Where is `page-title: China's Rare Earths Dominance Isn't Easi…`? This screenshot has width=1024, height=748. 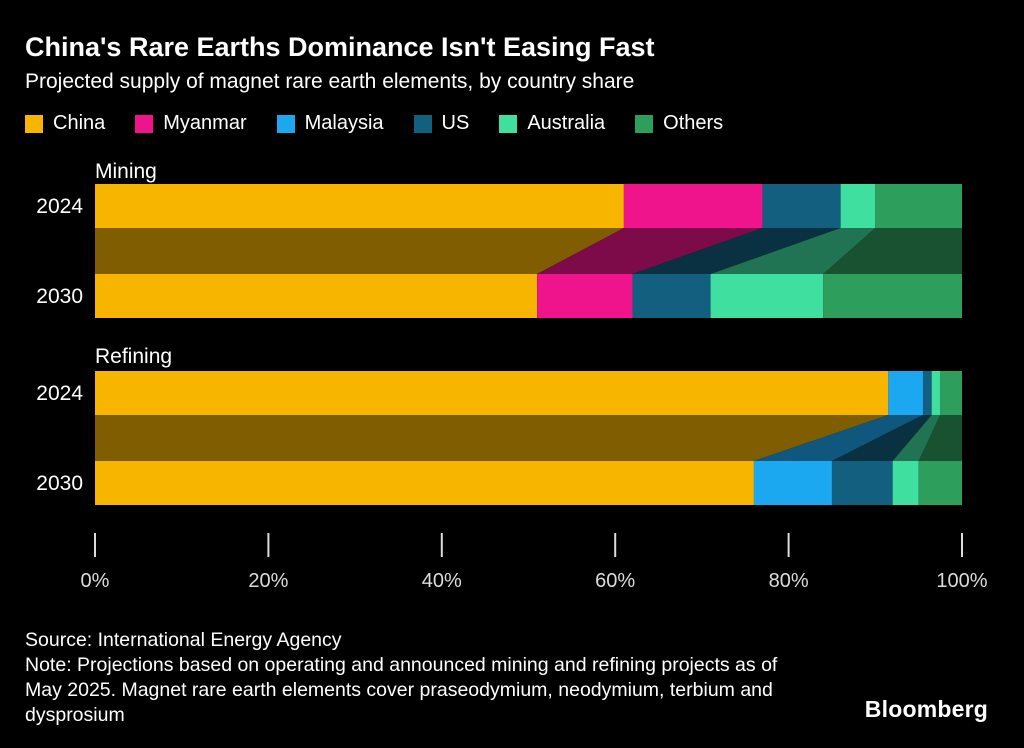 page-title: China's Rare Earths Dominance Isn't Easi… is located at coordinates (340, 47).